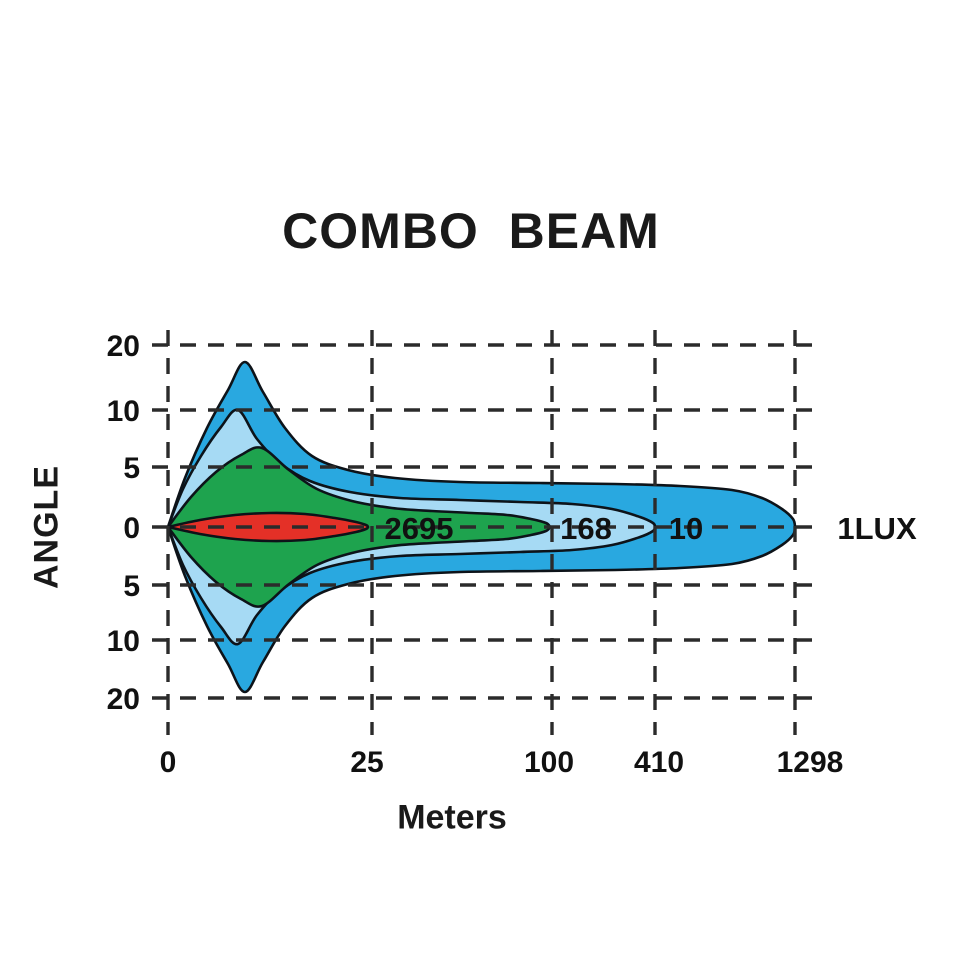 The image size is (956, 956). What do you see at coordinates (419, 528) in the screenshot?
I see `contour-lux-label: 2695` at bounding box center [419, 528].